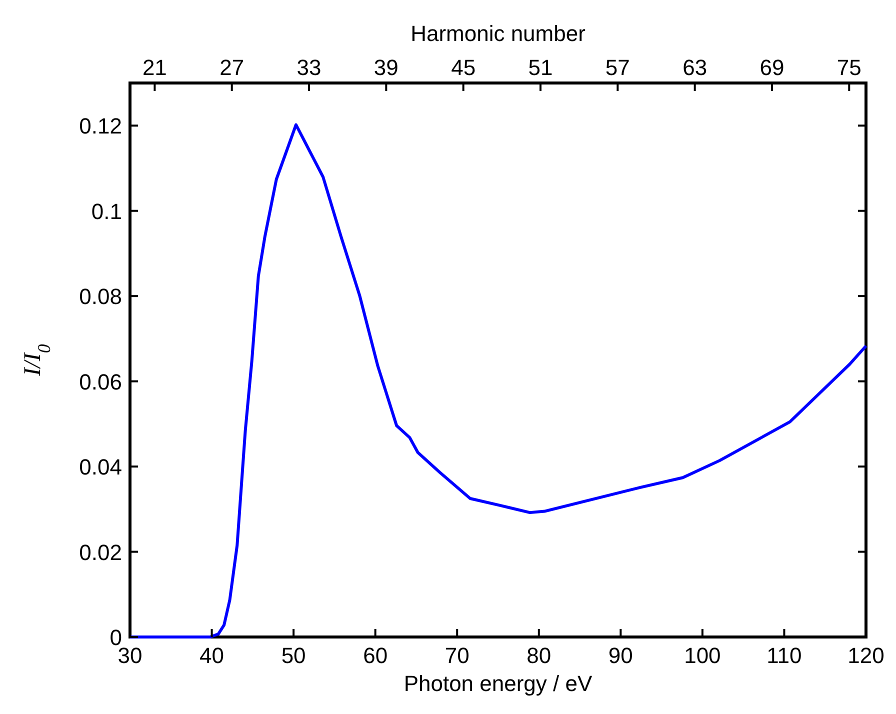 Image resolution: width=896 pixels, height=714 pixels. I want to click on x2-tick-label: 75, so click(849, 67).